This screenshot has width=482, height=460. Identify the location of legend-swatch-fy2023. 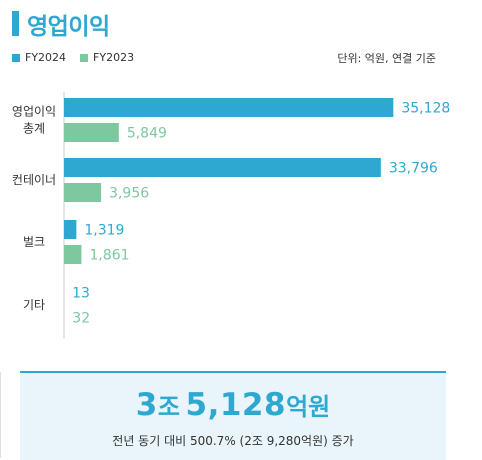
(84, 57).